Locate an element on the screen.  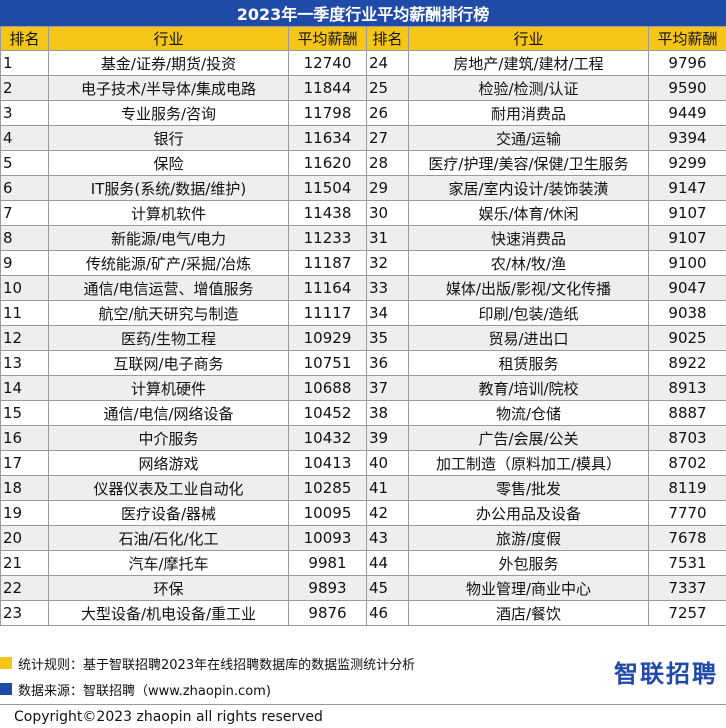
salary-cell: 8913 is located at coordinates (687, 388).